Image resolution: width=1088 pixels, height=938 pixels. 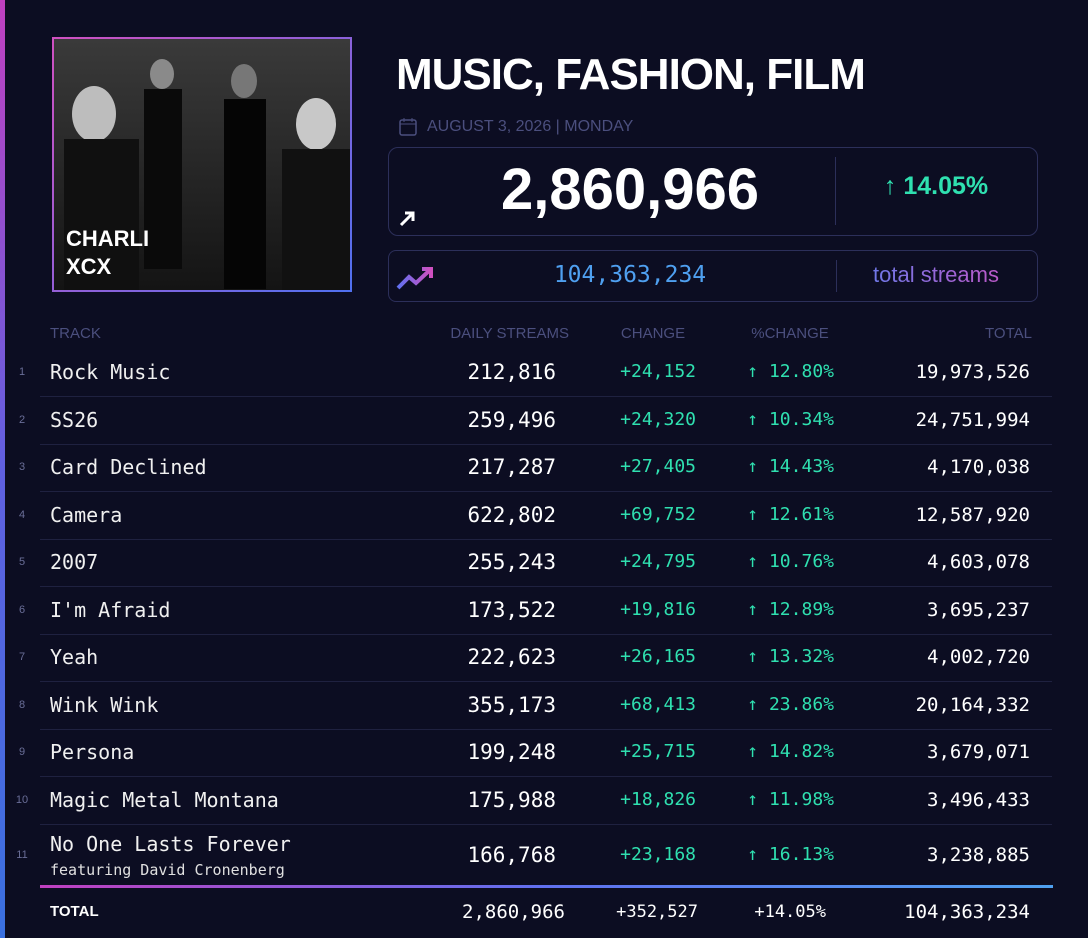 What do you see at coordinates (89, 266) in the screenshot?
I see `artwork-label-line: XCX` at bounding box center [89, 266].